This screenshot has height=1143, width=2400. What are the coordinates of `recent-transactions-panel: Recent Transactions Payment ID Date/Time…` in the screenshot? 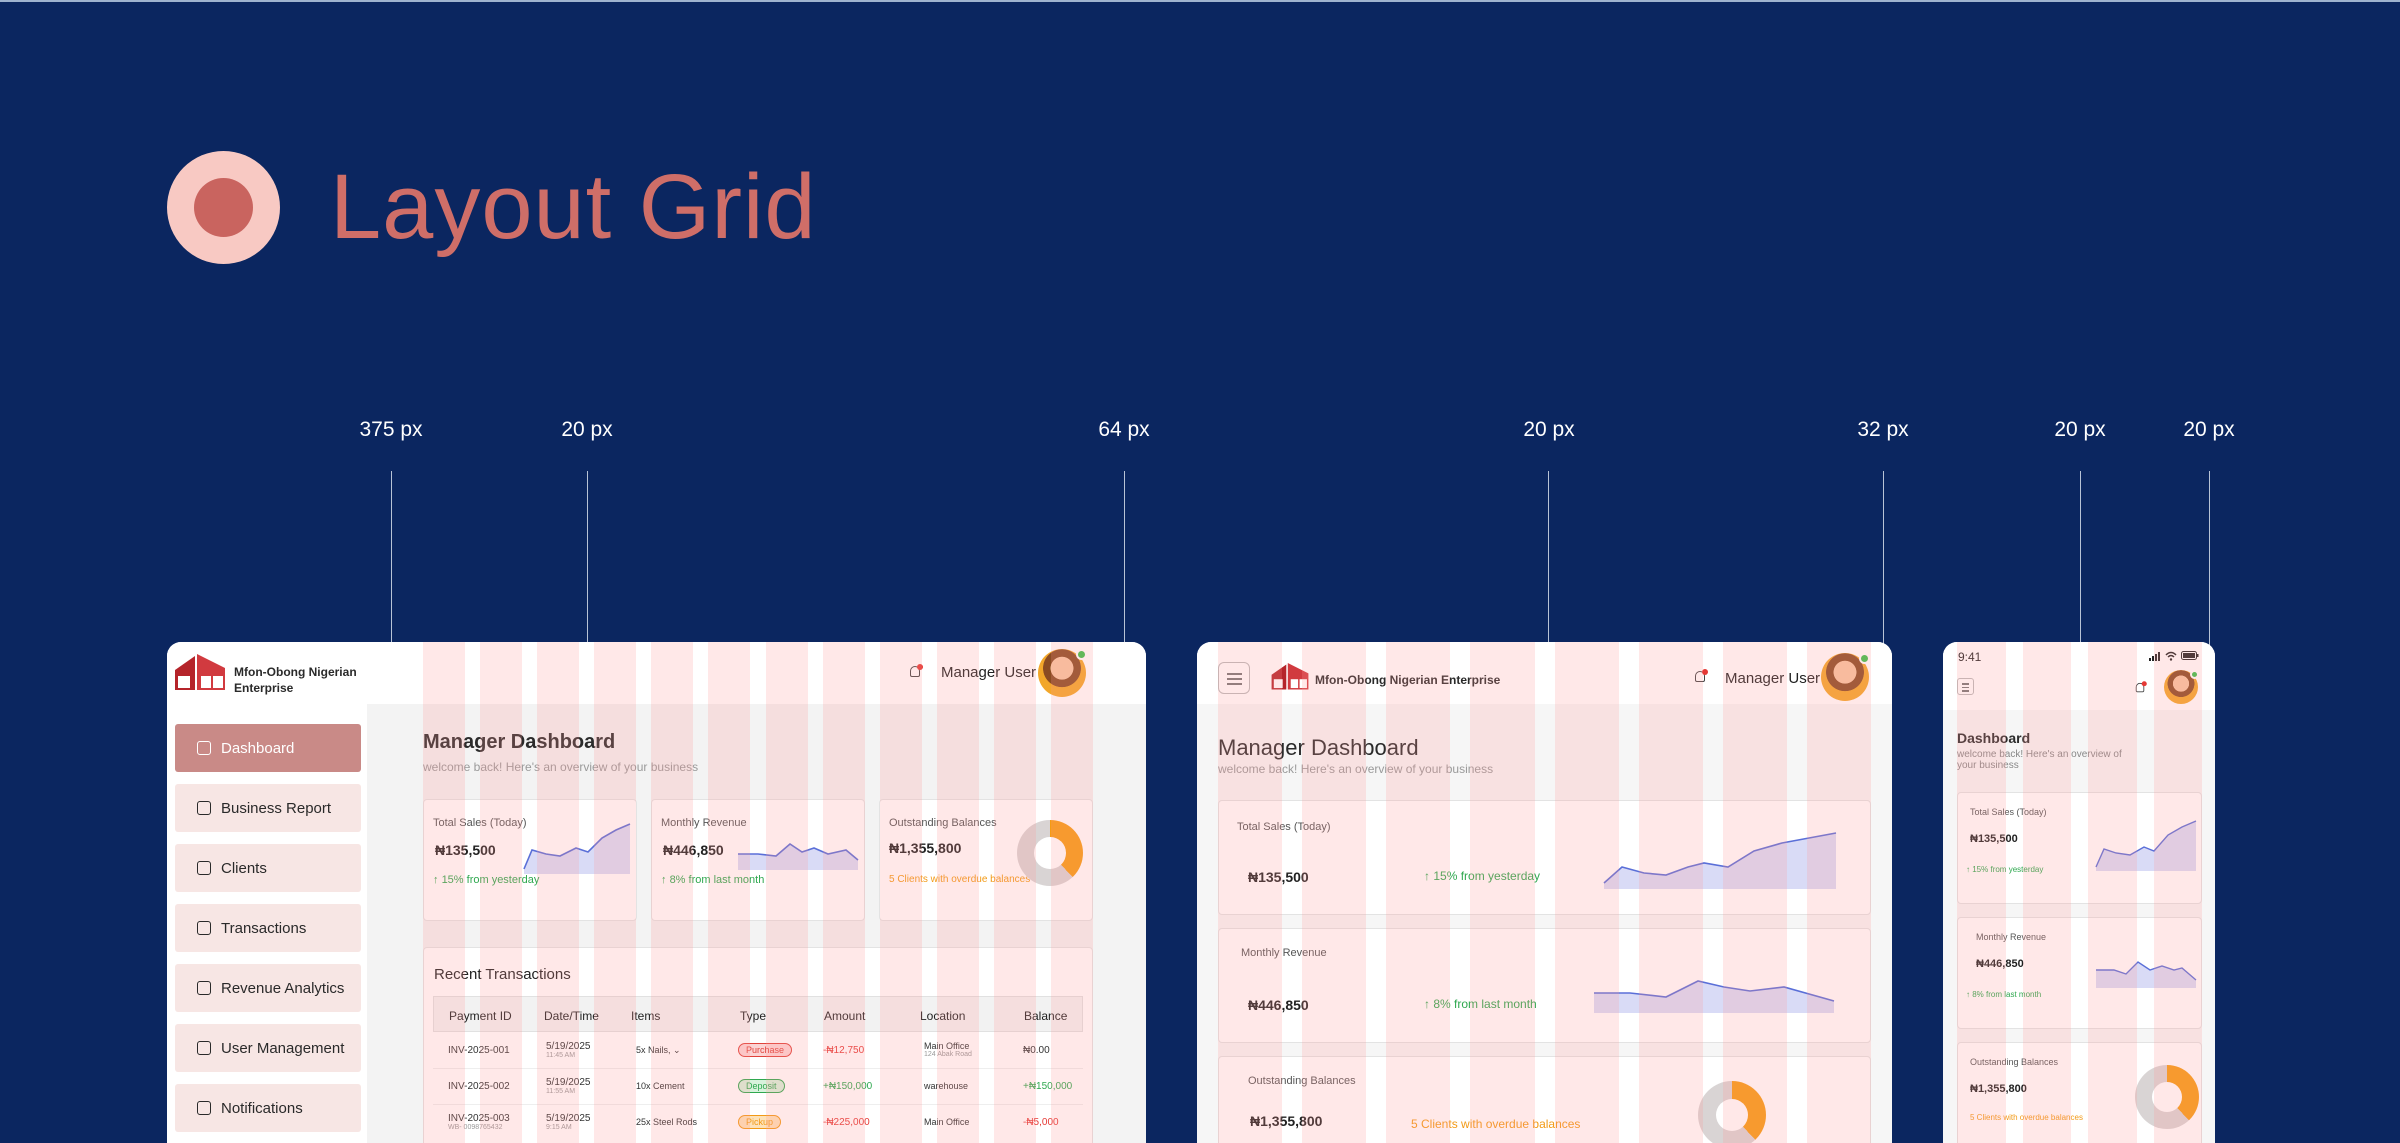 It's located at (758, 1045).